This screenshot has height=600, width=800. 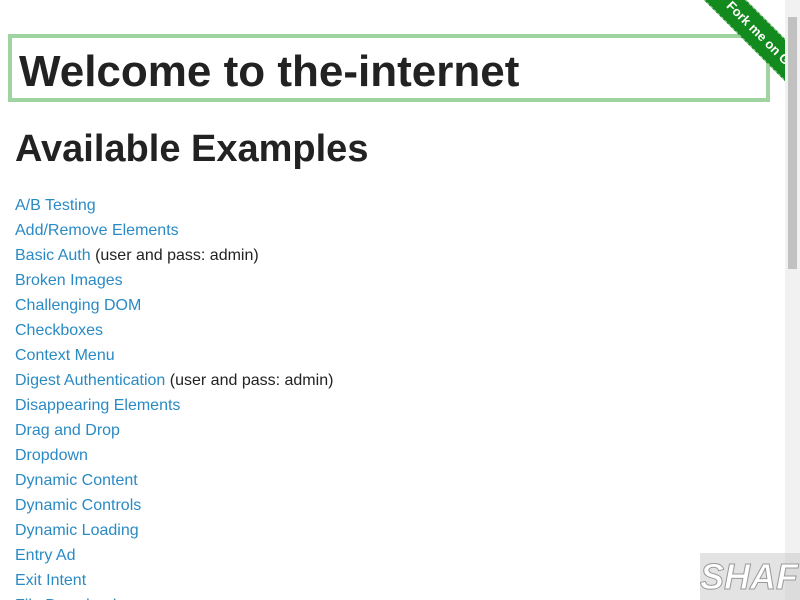 What do you see at coordinates (389, 68) in the screenshot?
I see `page-title: Welcome to the-internet` at bounding box center [389, 68].